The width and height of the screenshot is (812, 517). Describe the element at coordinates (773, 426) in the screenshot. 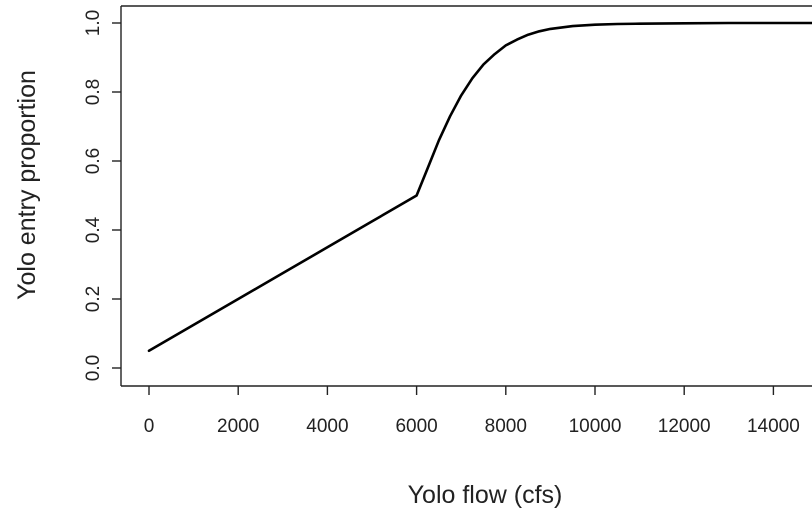

I see `x-tick-label: 14000` at that location.